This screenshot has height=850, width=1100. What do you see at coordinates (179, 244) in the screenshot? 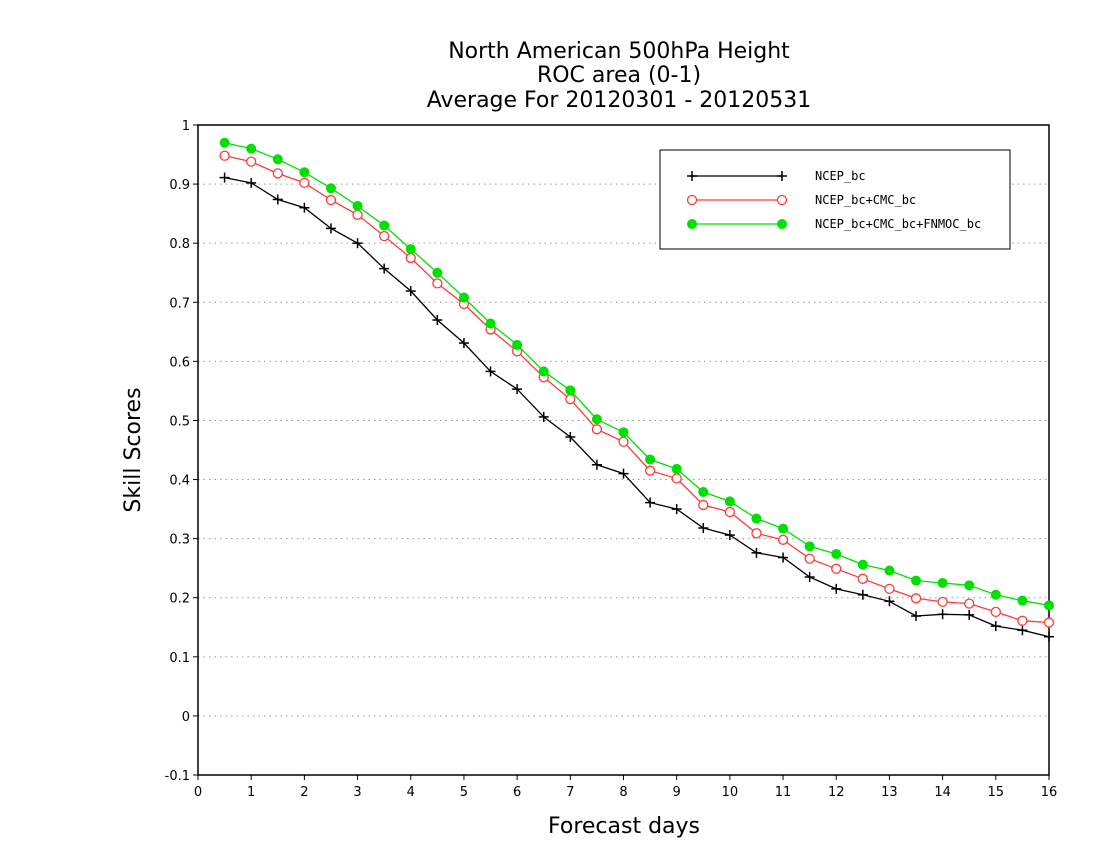
I see `y-tick-label: 0.8` at bounding box center [179, 244].